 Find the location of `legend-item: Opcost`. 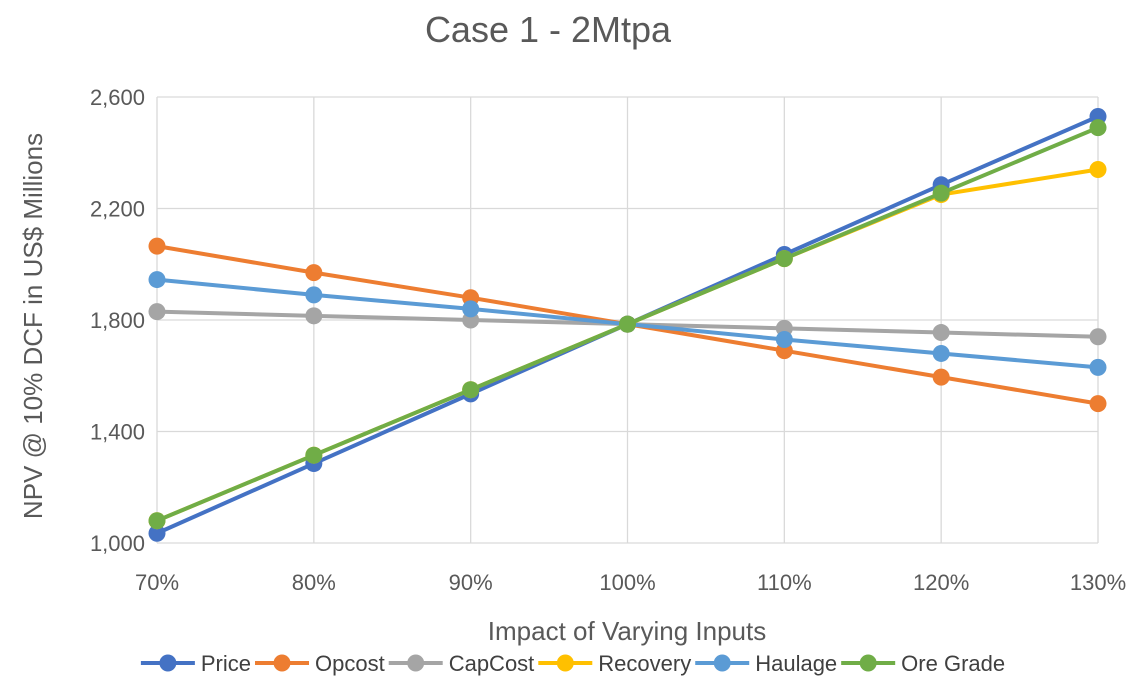

legend-item: Opcost is located at coordinates (320, 663).